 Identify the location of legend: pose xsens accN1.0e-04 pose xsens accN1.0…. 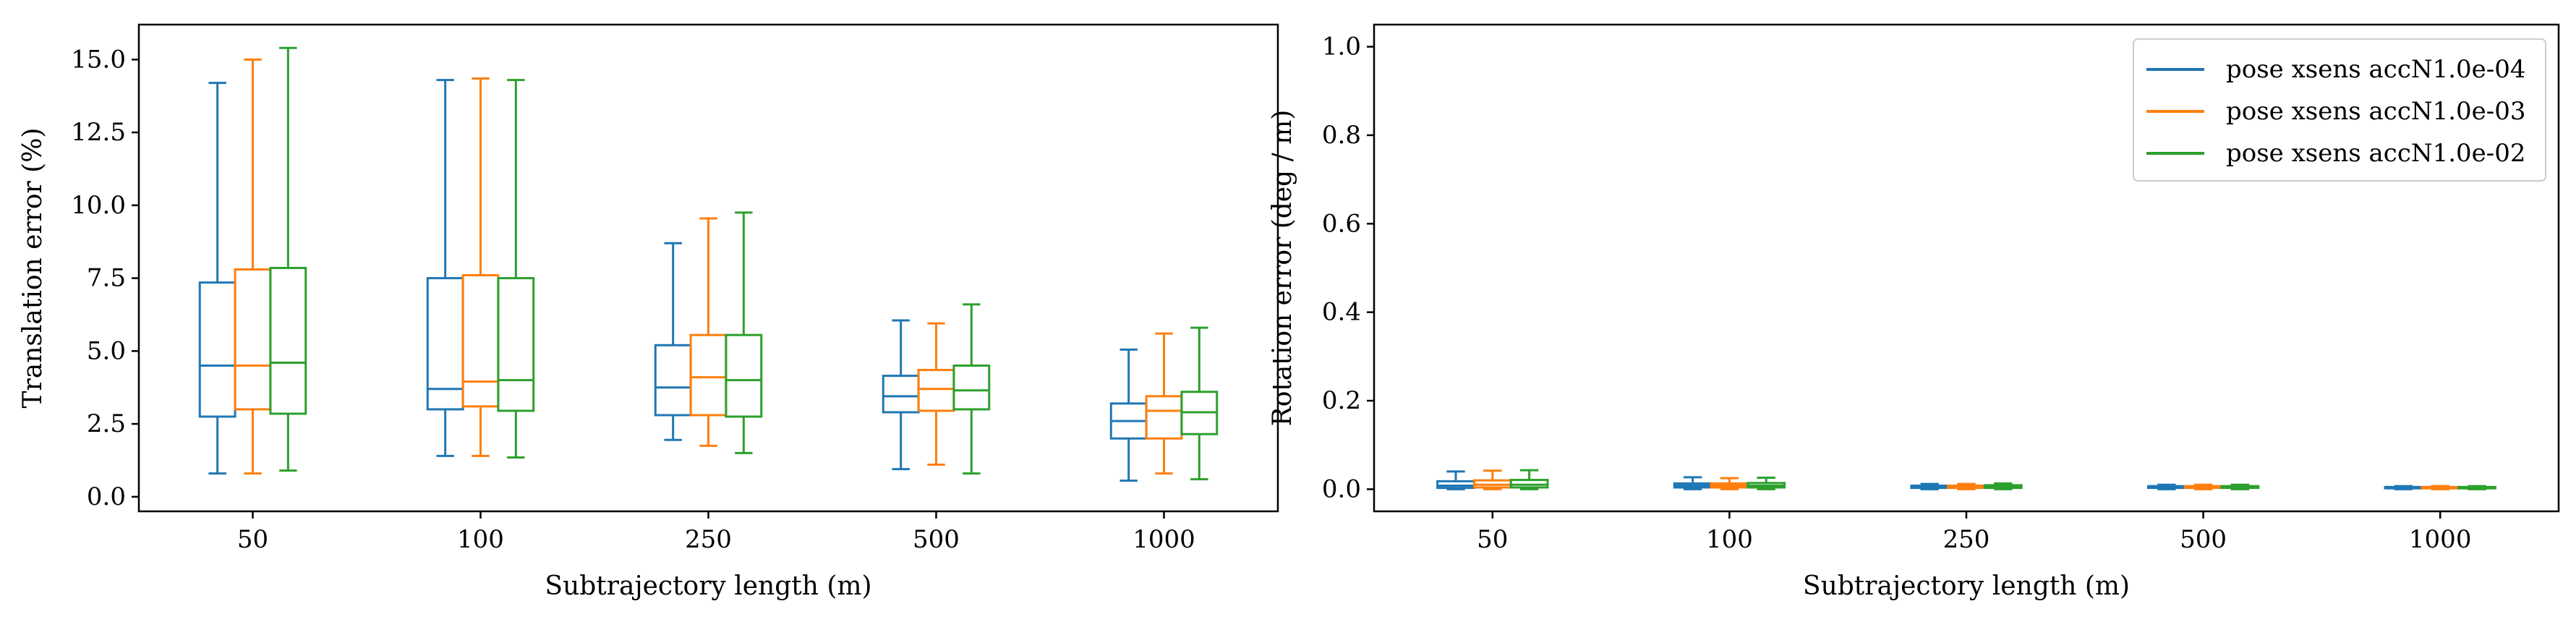
(2339, 110).